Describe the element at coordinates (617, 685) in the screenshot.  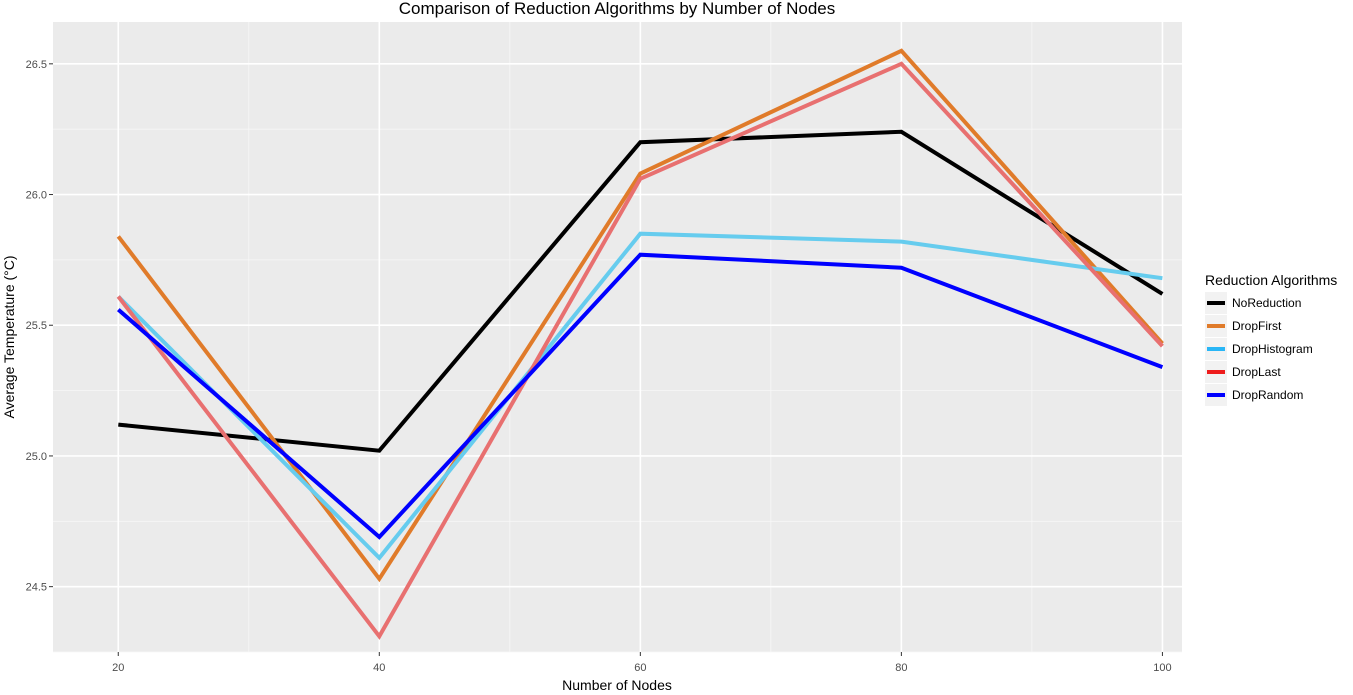
I see `x-axis-title: Number of Nodes` at that location.